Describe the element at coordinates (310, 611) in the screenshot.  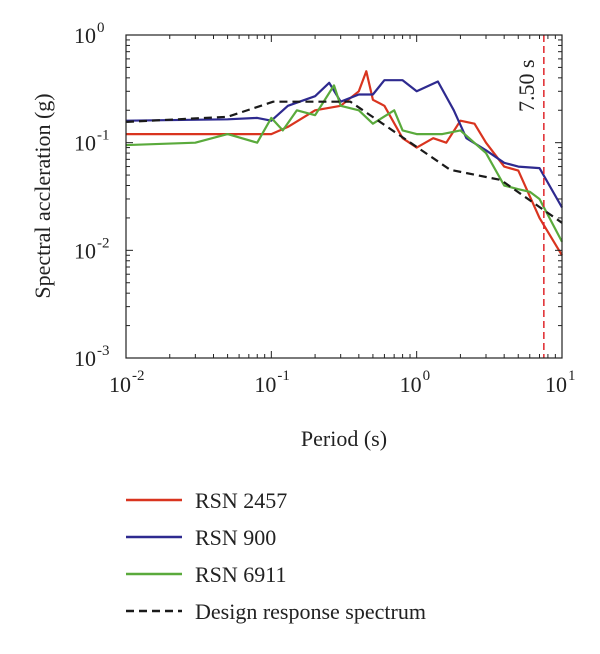
I see `legend-label-3: Design response spectrum` at that location.